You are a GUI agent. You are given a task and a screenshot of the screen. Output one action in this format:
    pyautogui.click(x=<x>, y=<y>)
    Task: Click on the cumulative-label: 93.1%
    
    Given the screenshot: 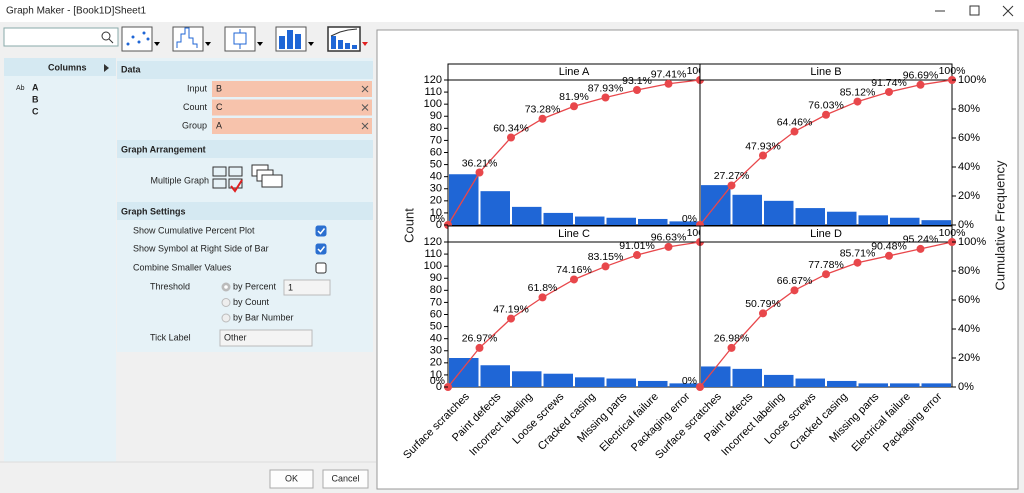 What is the action you would take?
    pyautogui.click(x=637, y=81)
    